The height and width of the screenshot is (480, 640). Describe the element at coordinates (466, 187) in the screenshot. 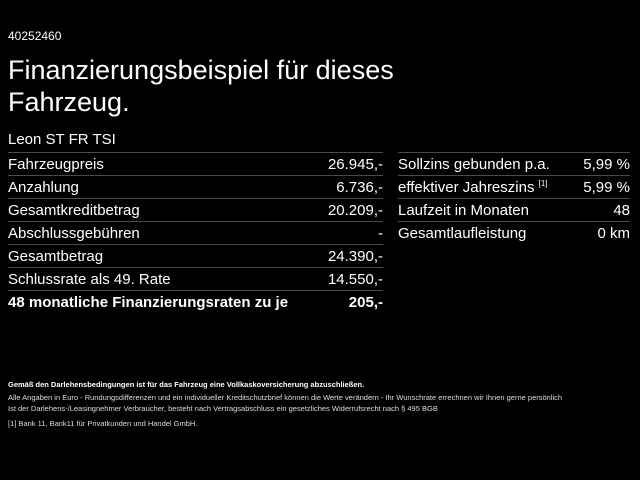

I see `row-label-text: effektiver Jahreszins` at that location.